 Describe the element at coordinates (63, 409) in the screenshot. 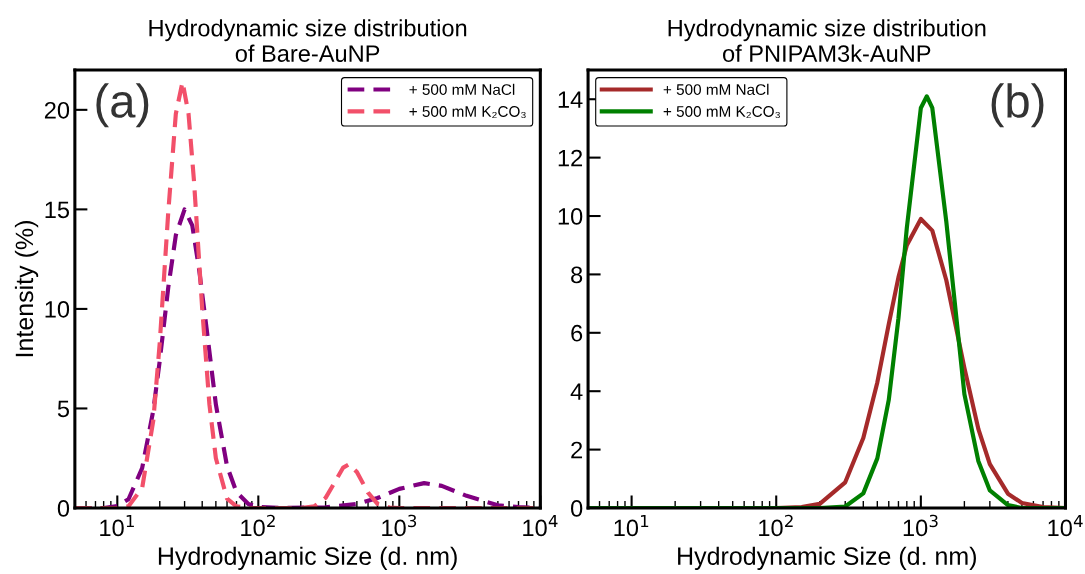

I see `y-tick-label: 5` at that location.